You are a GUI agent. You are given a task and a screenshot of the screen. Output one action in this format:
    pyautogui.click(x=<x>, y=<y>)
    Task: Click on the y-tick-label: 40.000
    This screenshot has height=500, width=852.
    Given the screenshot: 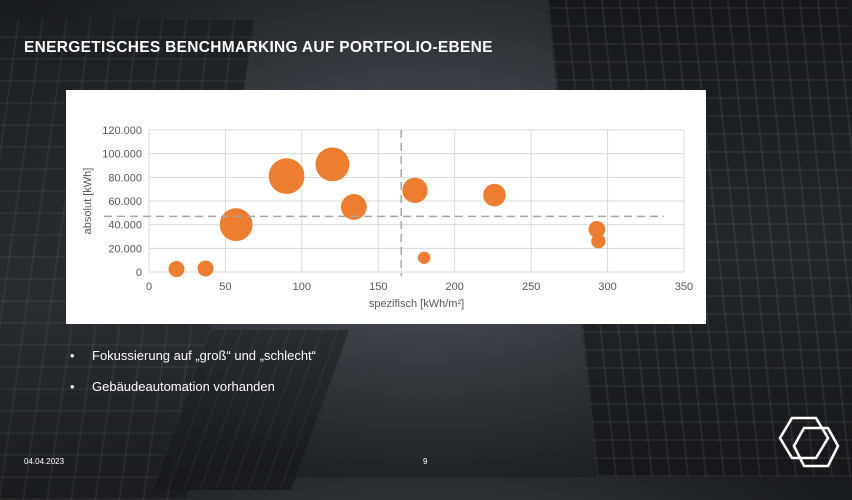 What is the action you would take?
    pyautogui.click(x=125, y=226)
    